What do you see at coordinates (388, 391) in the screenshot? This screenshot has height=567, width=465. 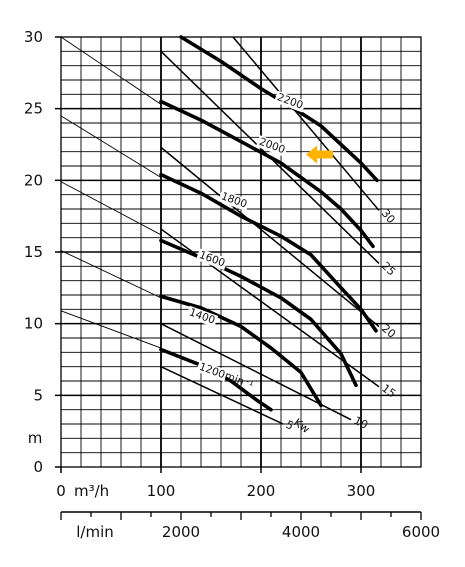 I see `power-line-label: 15` at bounding box center [388, 391].